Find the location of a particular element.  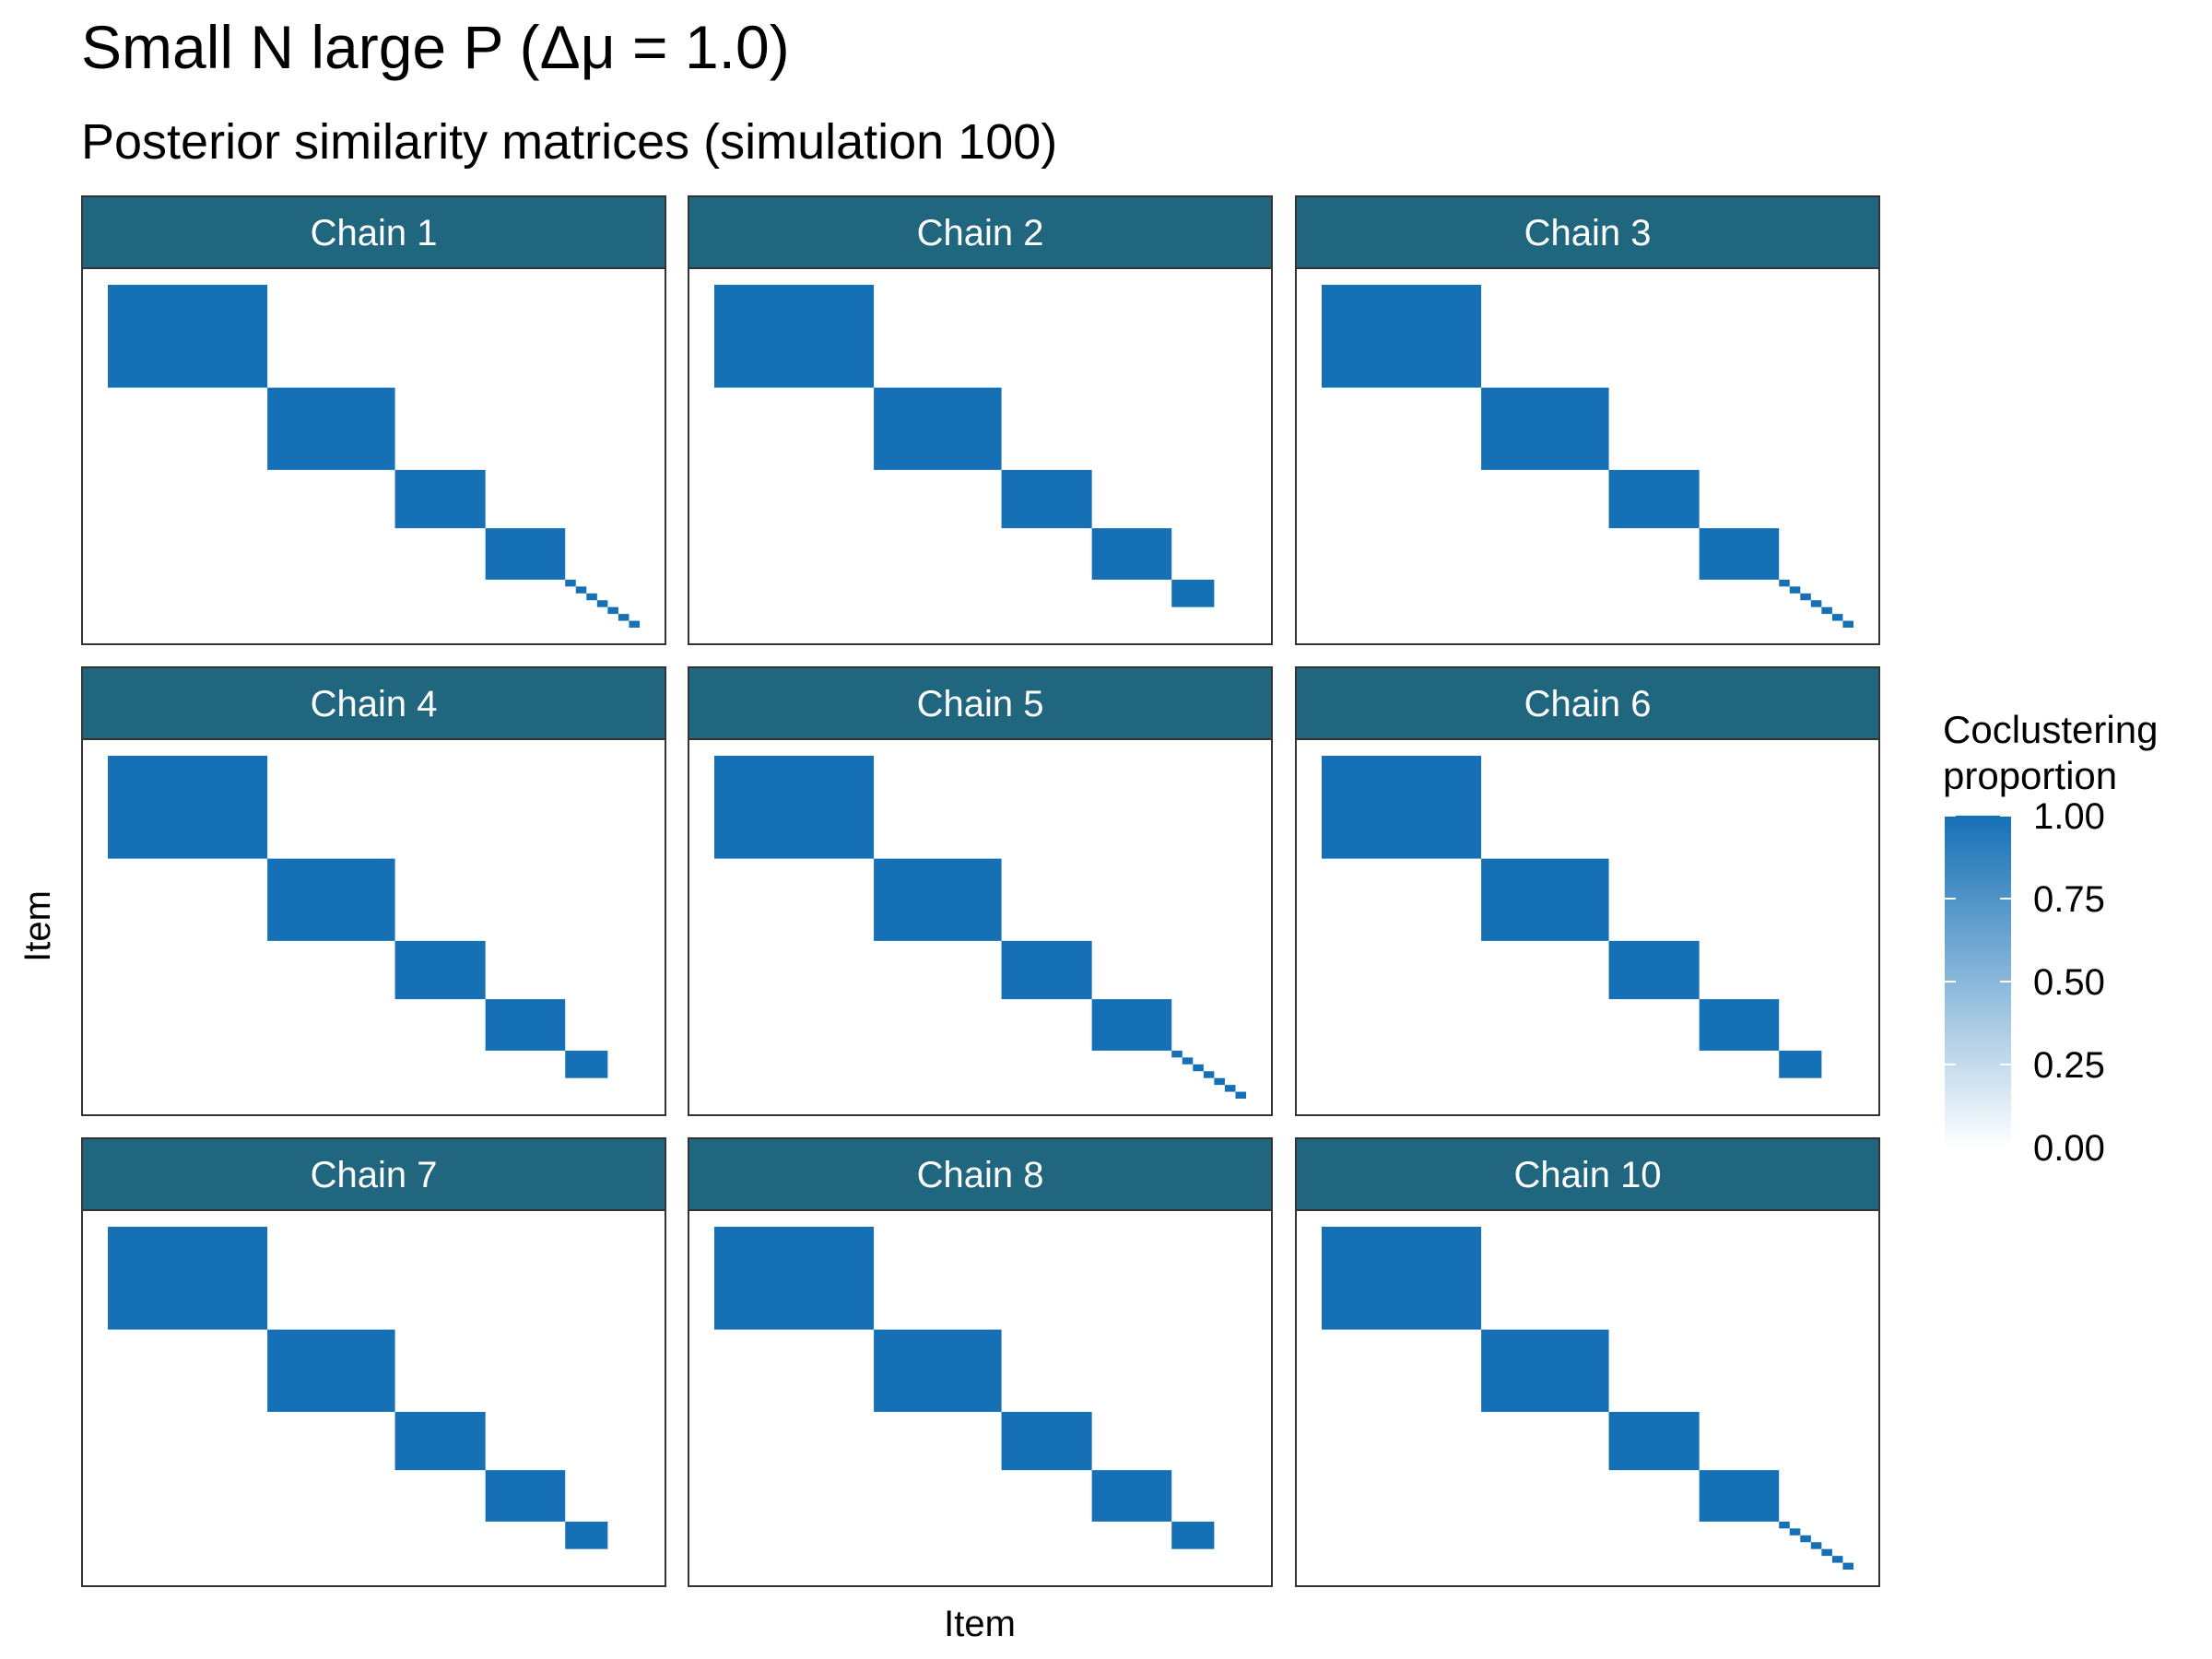

facet-strip-label: Chain 5 is located at coordinates (980, 704).